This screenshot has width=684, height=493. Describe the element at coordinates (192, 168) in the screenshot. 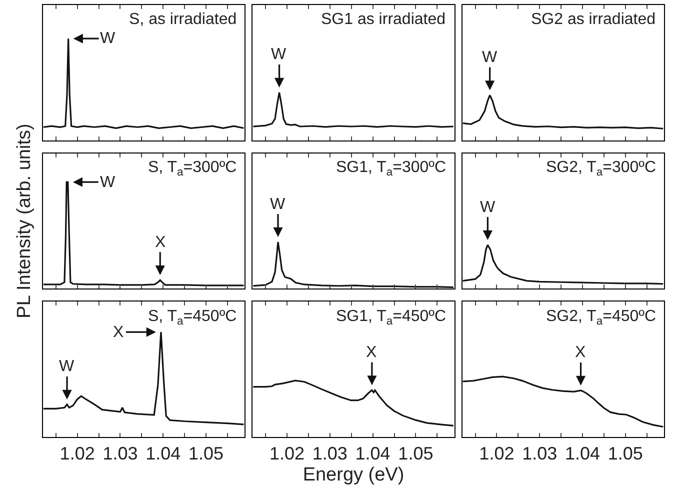

I see `chart-title: S, T$_{a}$=300ºC` at that location.